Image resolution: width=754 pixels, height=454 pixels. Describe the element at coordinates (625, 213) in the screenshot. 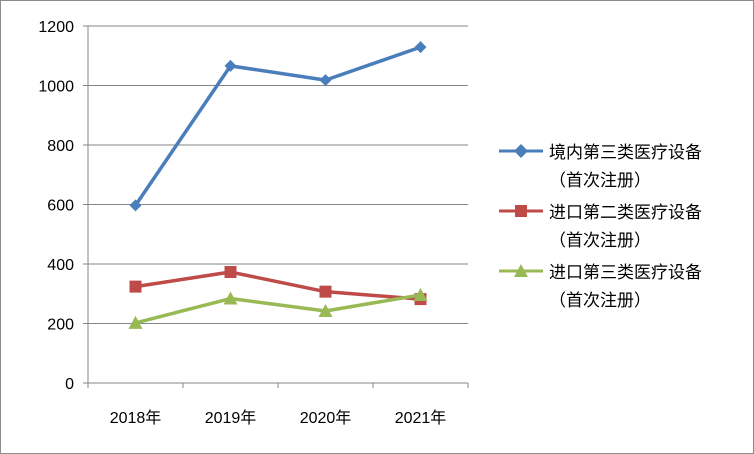

I see `legend-label-line1: 进口第二类医疗设备` at that location.